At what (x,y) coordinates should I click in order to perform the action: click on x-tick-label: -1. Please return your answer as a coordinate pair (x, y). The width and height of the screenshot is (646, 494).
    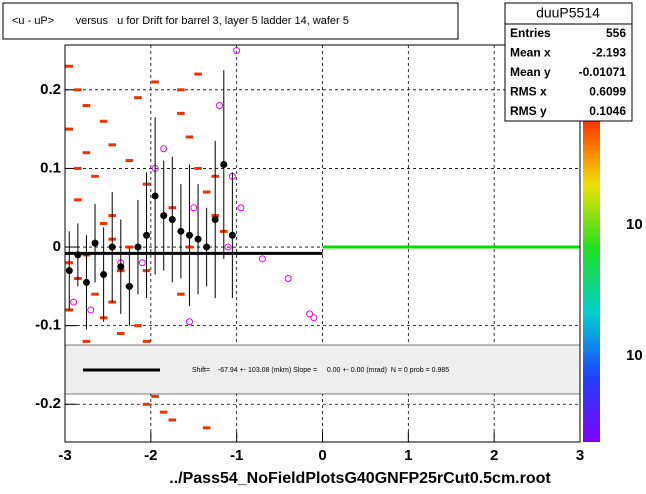
    Looking at the image, I should click on (236, 455).